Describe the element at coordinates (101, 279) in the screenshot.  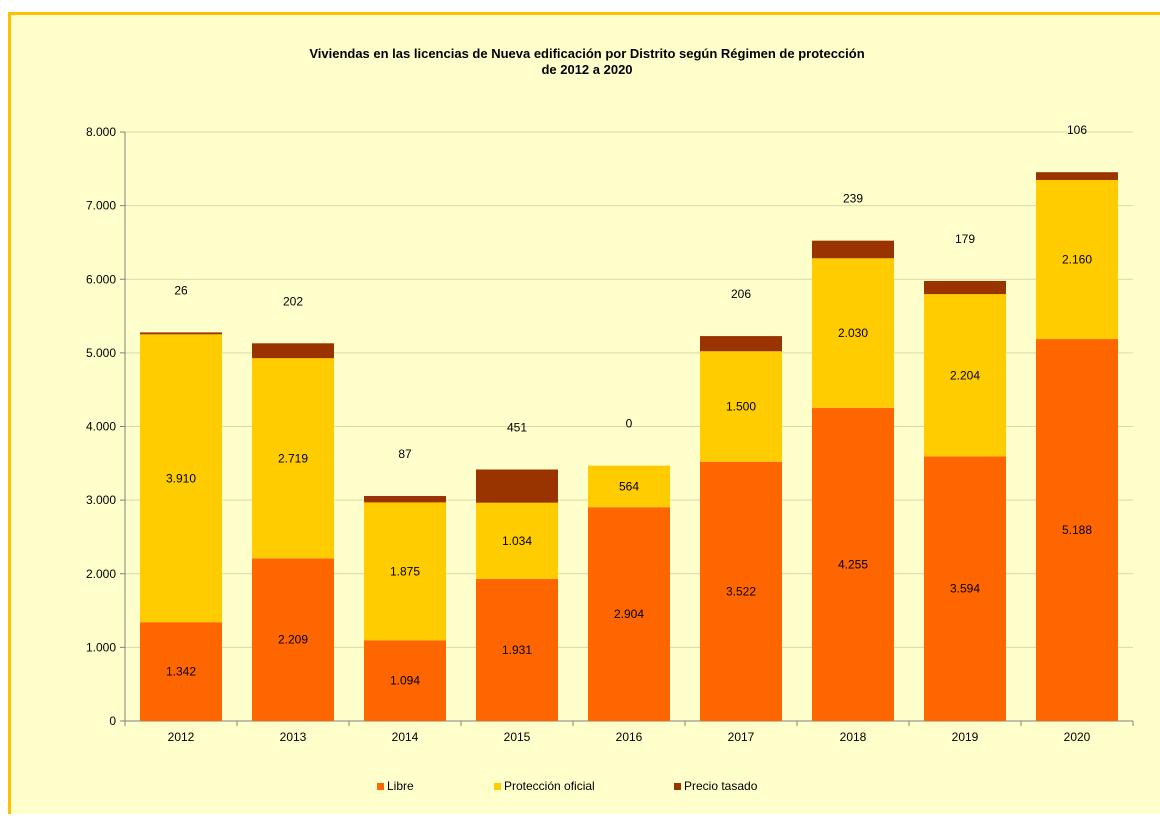
I see `y-tick-label: 6.000` at that location.